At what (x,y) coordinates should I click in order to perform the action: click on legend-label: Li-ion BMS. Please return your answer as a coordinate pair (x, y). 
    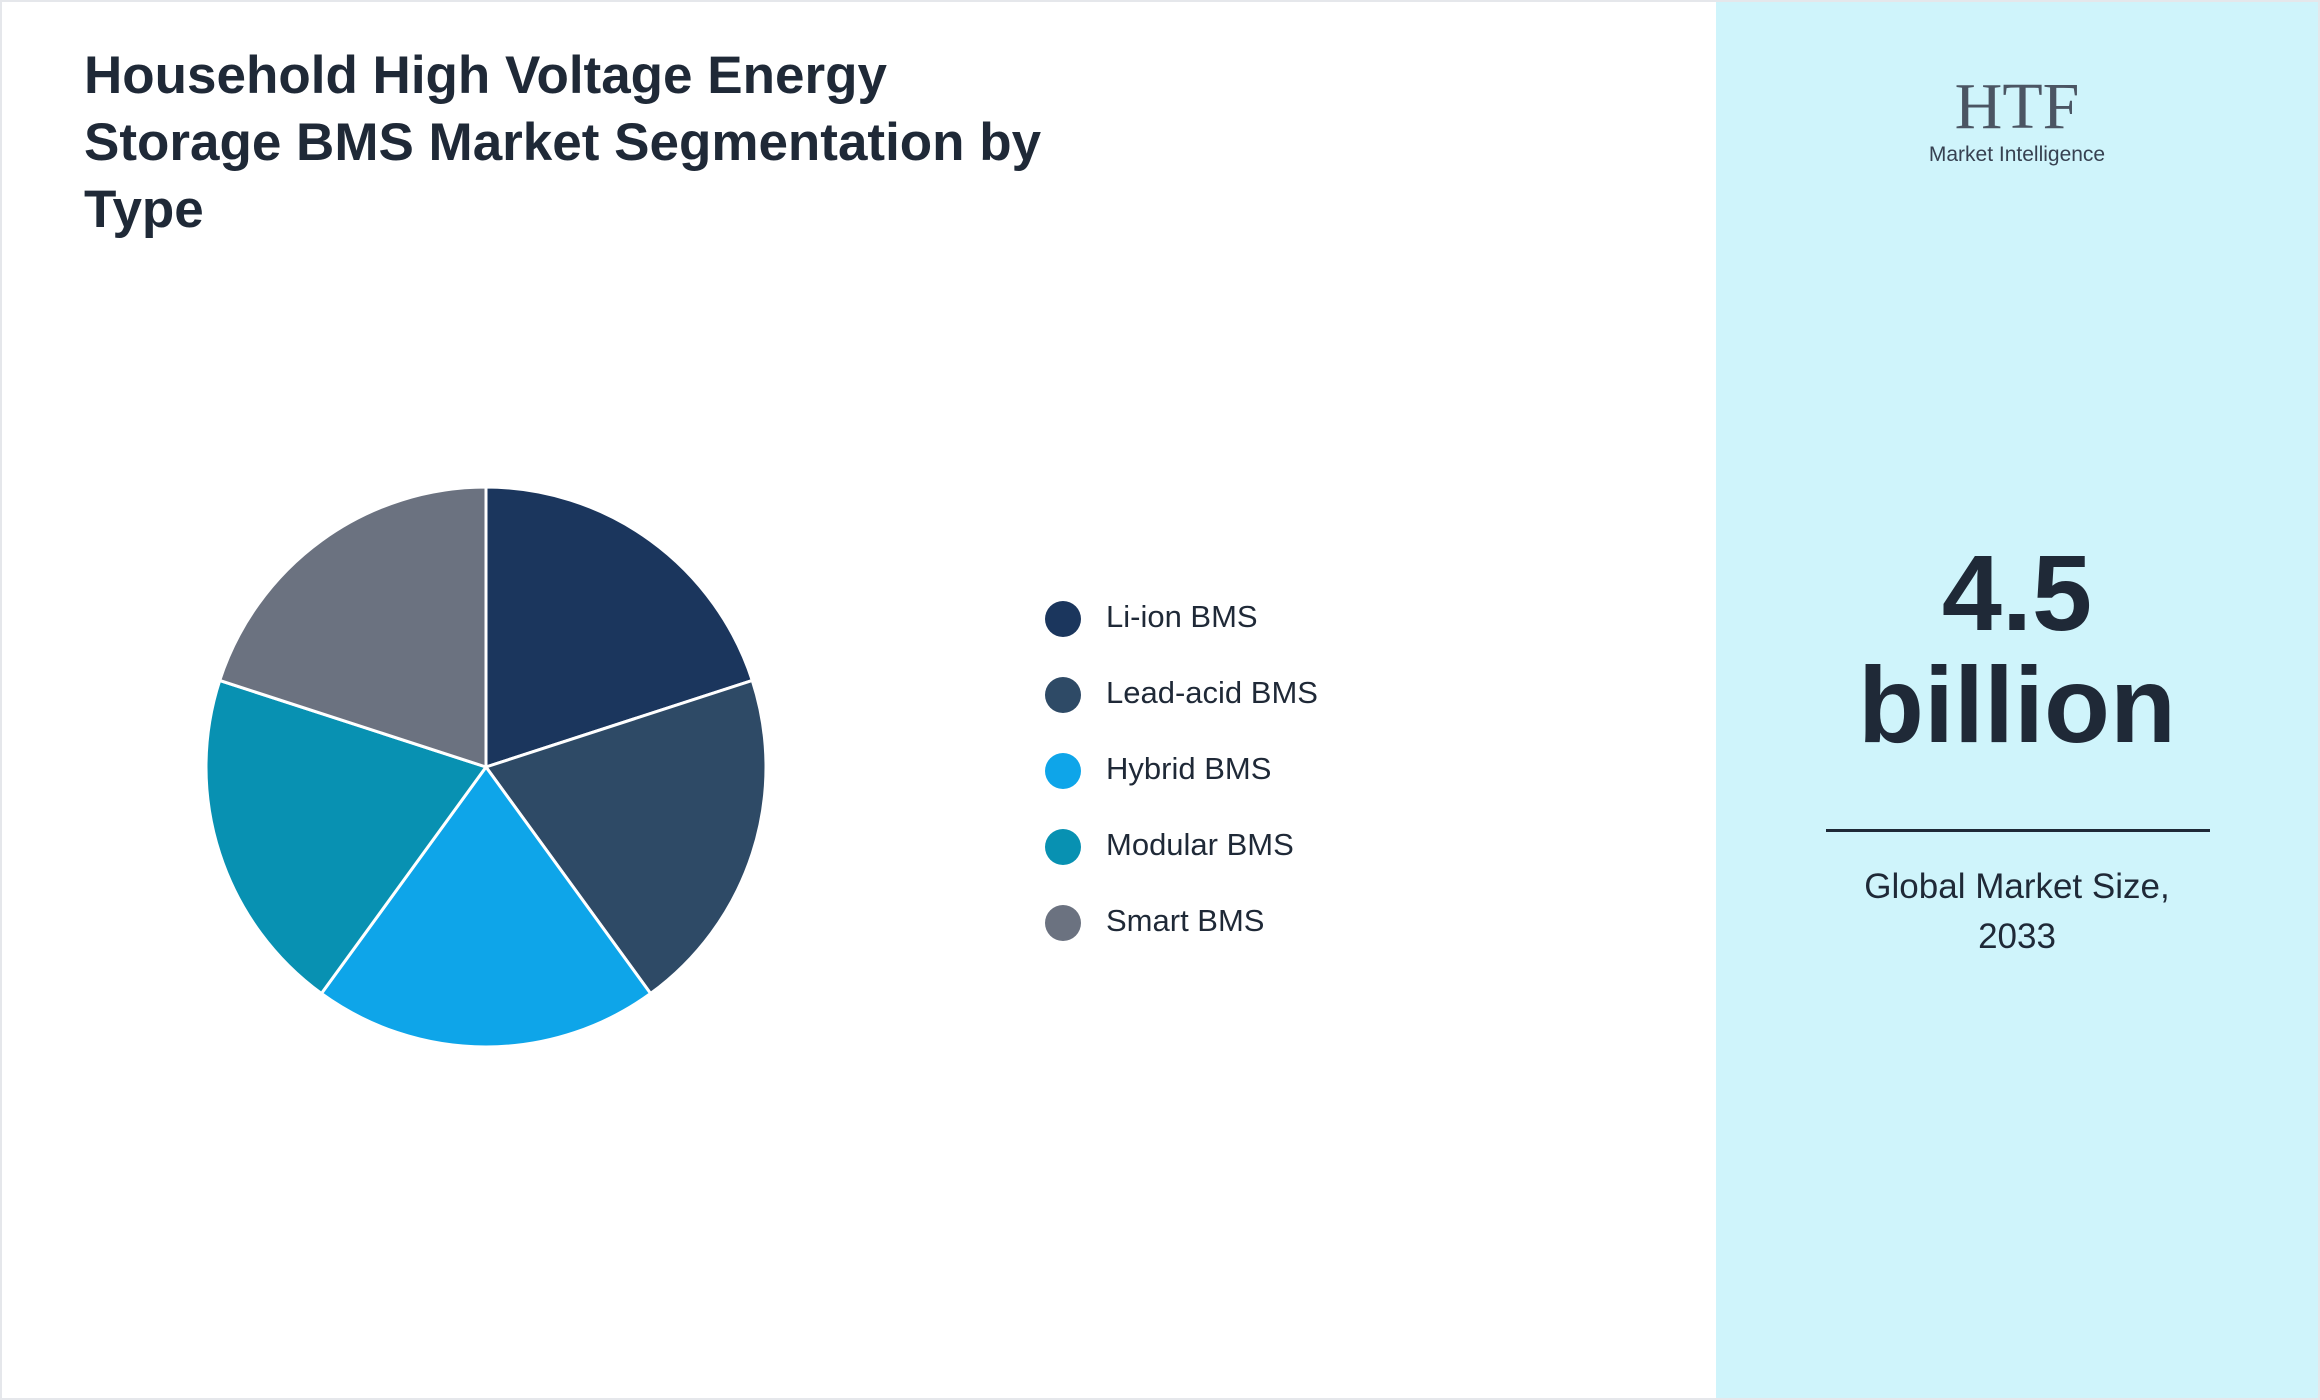
    Looking at the image, I should click on (1182, 616).